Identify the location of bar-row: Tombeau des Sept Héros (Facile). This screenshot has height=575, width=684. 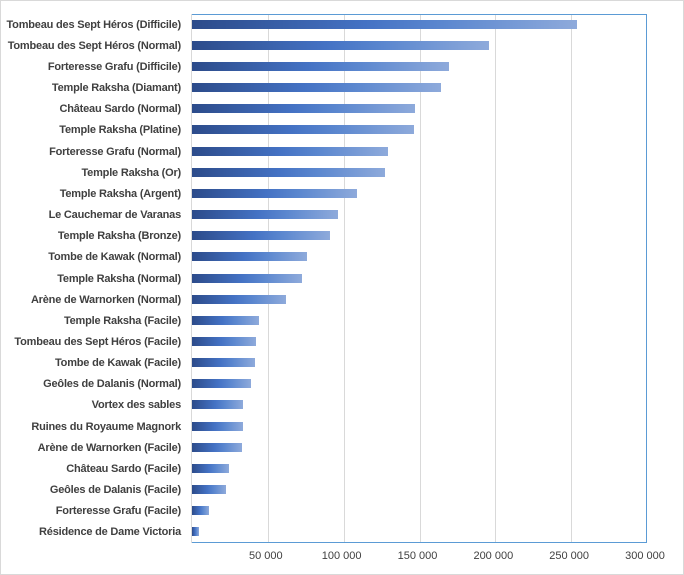
(342, 342).